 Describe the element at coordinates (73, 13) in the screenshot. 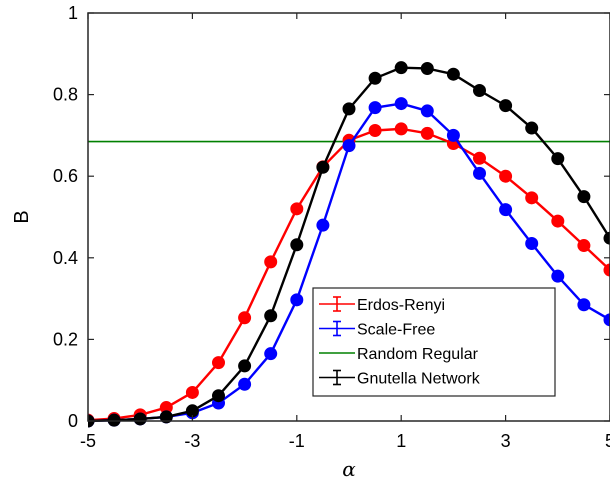

I see `y-tick-label: 1` at that location.